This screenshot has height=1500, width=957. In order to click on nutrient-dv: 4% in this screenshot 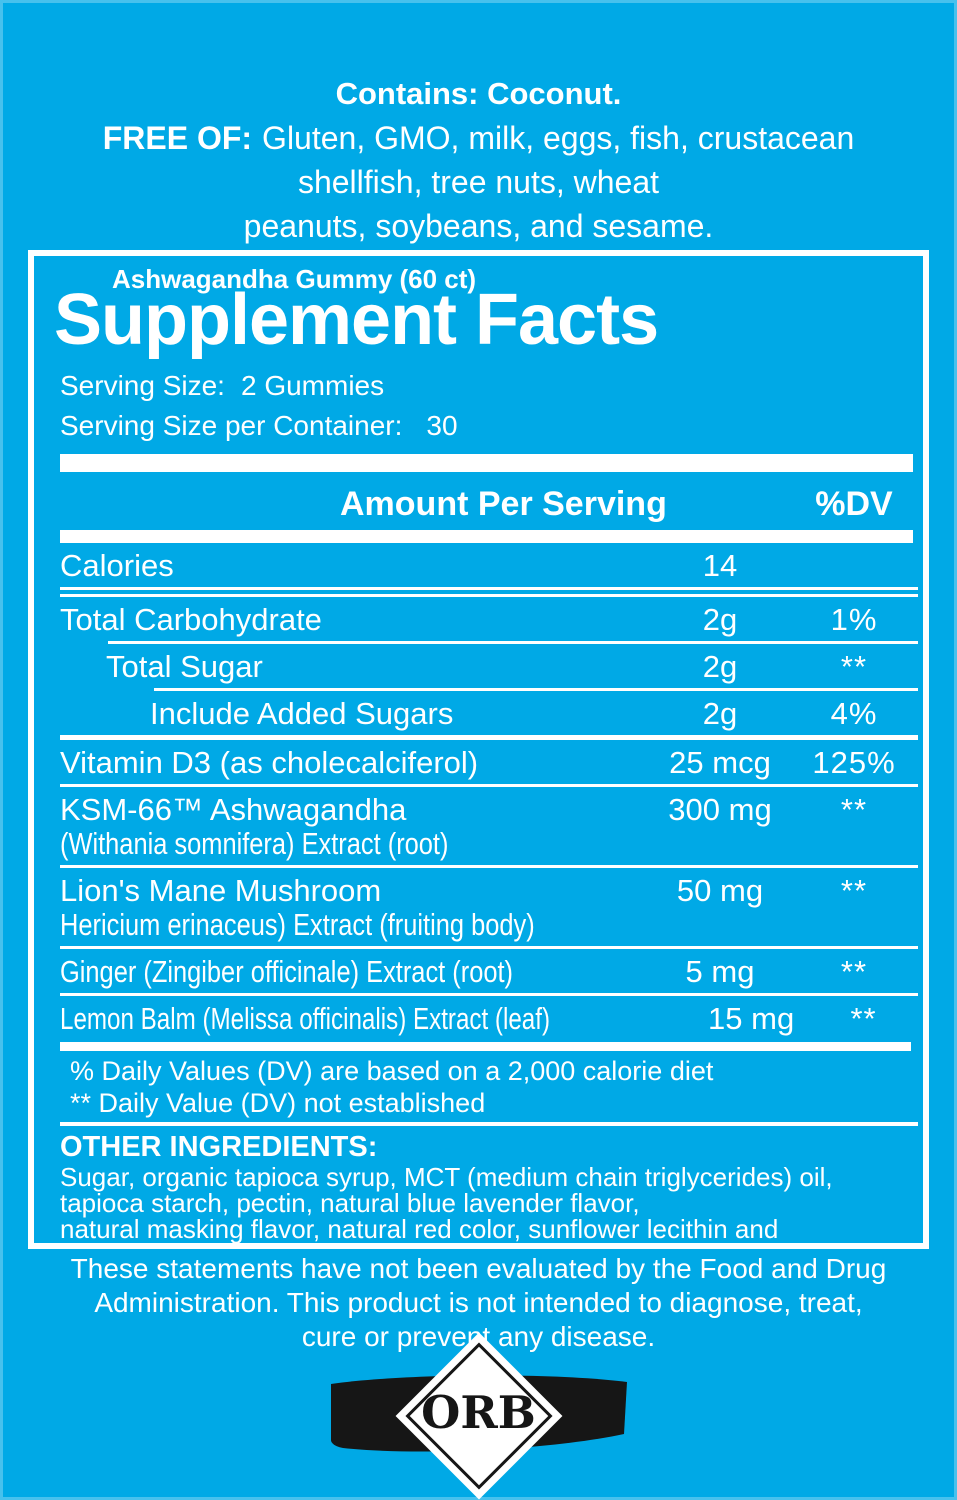, I will do `click(854, 713)`.